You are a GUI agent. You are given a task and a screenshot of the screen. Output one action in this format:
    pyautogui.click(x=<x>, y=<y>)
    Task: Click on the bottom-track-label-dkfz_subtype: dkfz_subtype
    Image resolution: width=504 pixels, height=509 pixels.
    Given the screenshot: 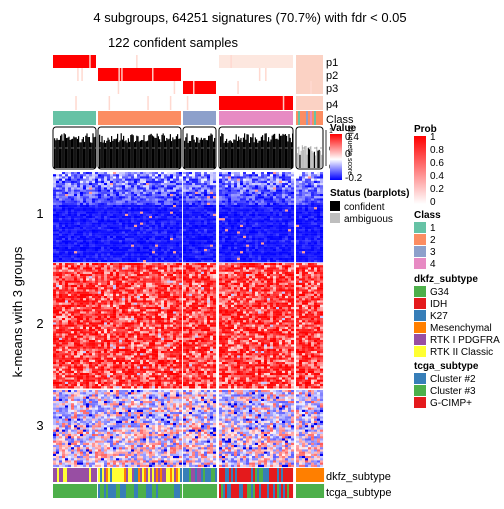 What is the action you would take?
    pyautogui.click(x=358, y=477)
    